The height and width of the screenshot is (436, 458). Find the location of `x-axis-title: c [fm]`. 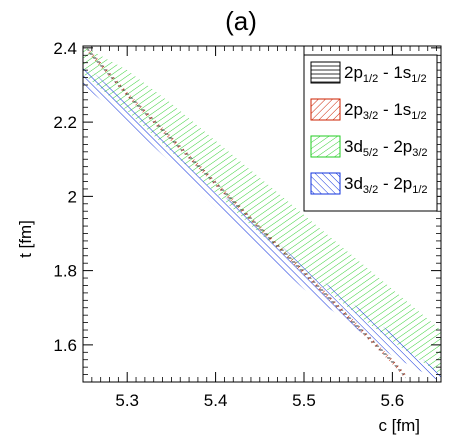

x-axis-title: c [fm] is located at coordinates (399, 425).